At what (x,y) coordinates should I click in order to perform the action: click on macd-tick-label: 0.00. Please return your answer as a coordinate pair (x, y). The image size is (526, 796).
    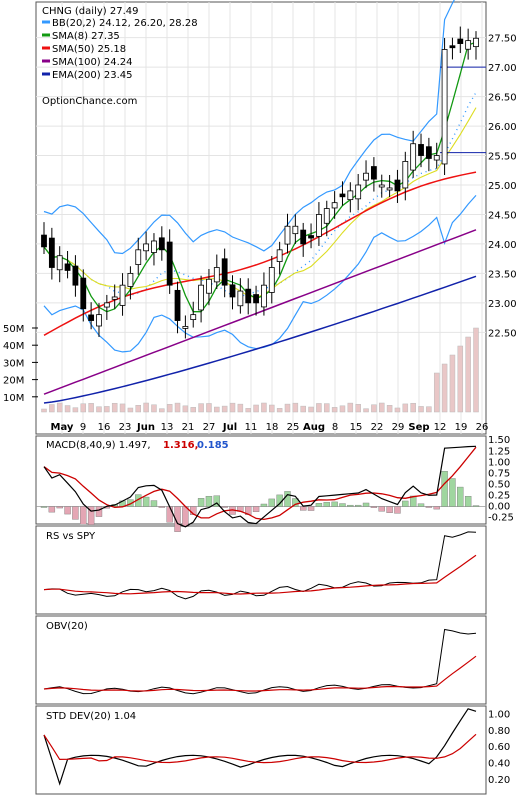
    Looking at the image, I should click on (499, 507).